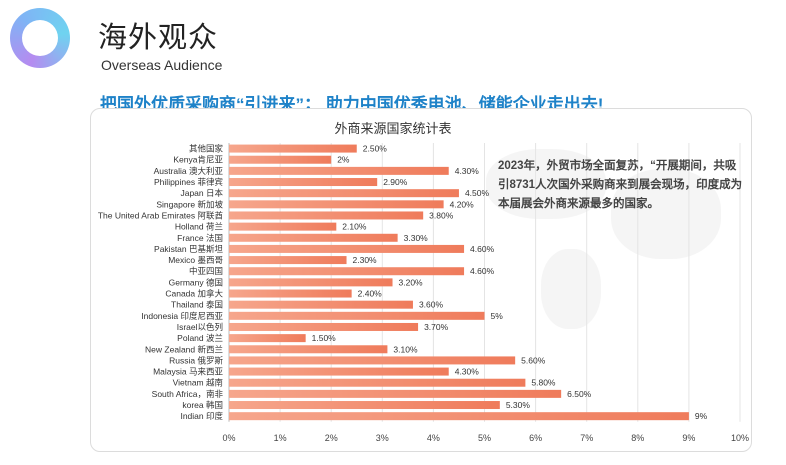 The image size is (786, 465). Describe the element at coordinates (200, 238) in the screenshot. I see `category-label: France 法国` at that location.